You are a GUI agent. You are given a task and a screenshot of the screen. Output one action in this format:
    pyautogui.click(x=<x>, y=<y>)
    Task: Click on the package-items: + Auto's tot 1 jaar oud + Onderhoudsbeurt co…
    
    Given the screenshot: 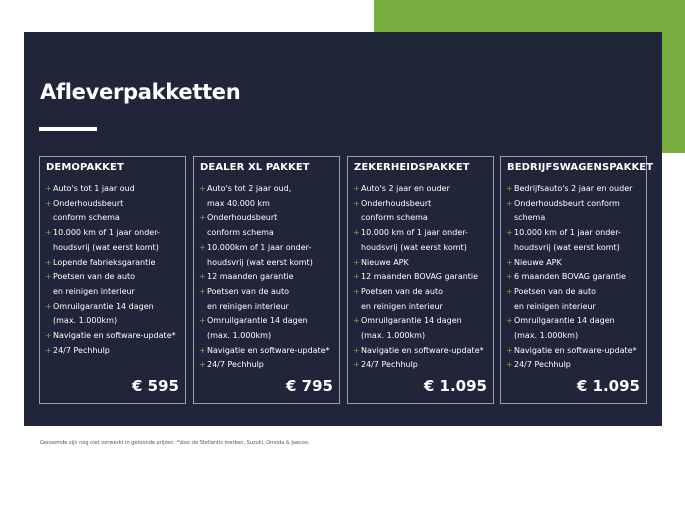 What is the action you would take?
    pyautogui.click(x=113, y=270)
    